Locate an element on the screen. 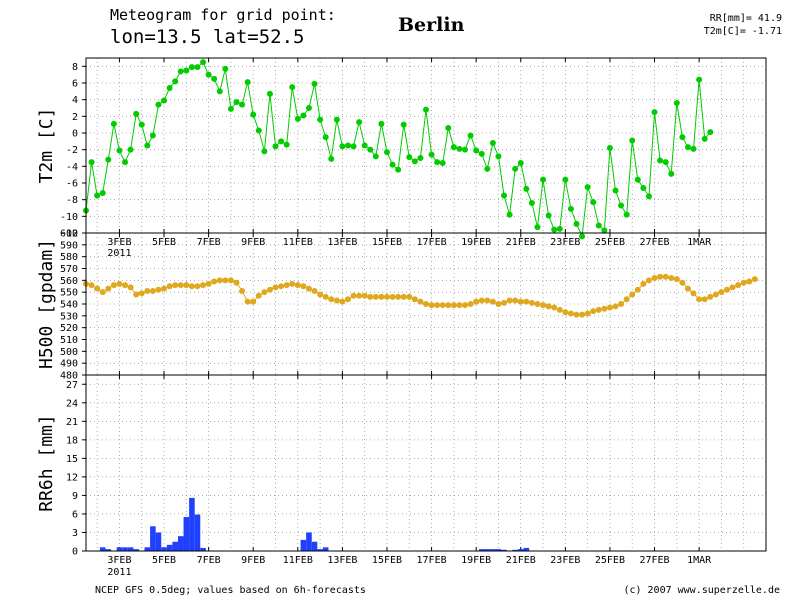  copyright-note: (c) 2007 www.superzelle.de is located at coordinates (701, 590).